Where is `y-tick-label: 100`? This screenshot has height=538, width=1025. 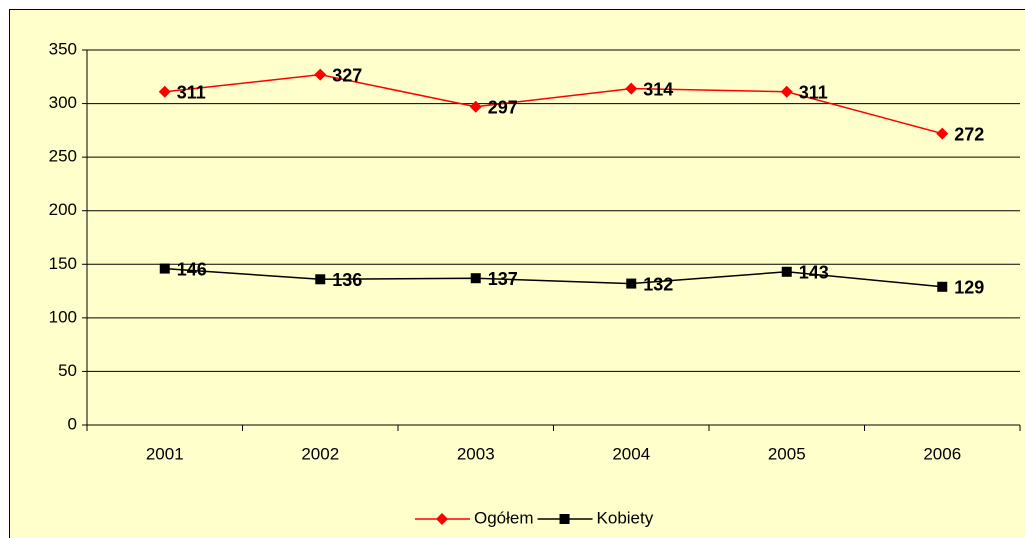 y-tick-label: 100 is located at coordinates (63, 316).